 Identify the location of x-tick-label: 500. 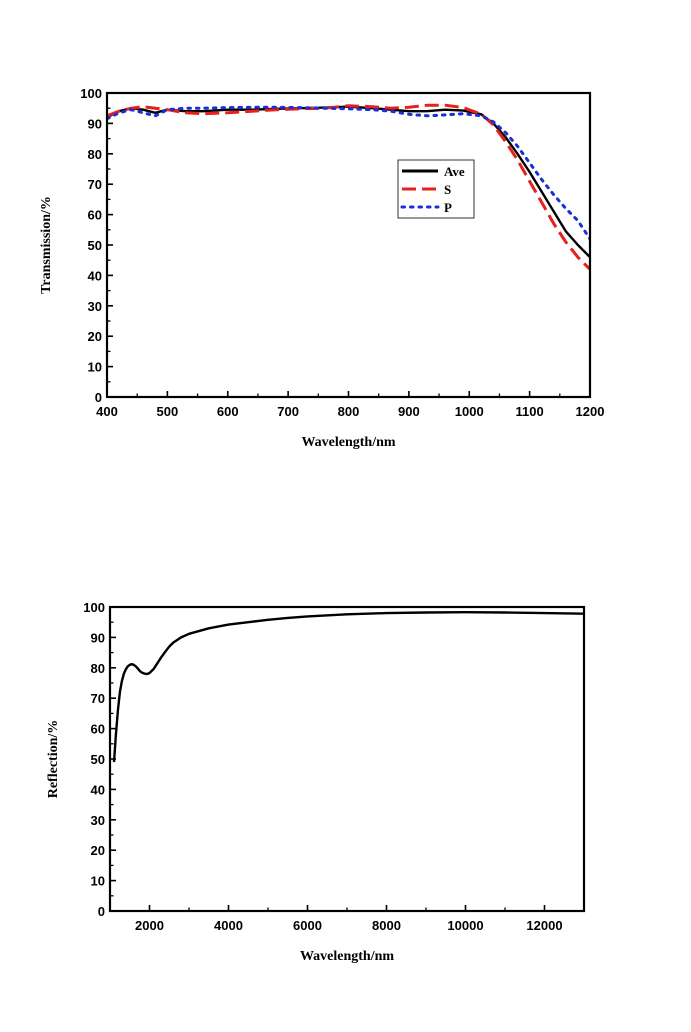
(168, 411).